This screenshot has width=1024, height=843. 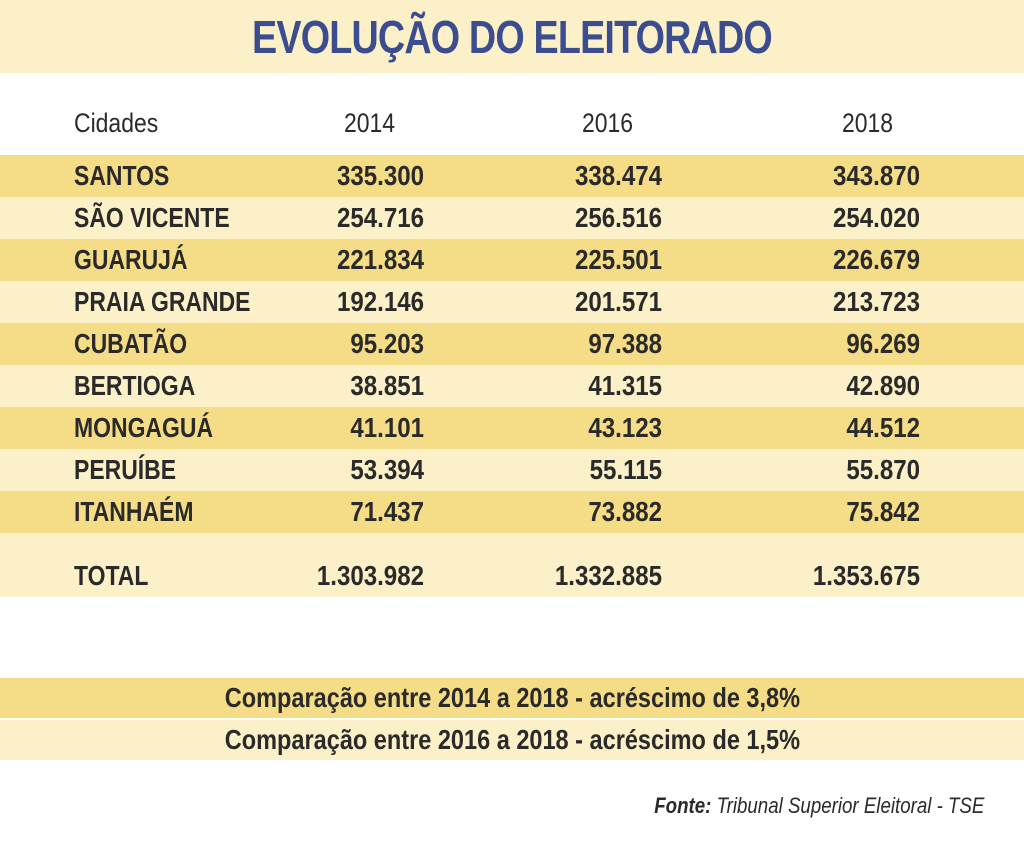 I want to click on city-name: PRAIA GRANDE, so click(x=162, y=301).